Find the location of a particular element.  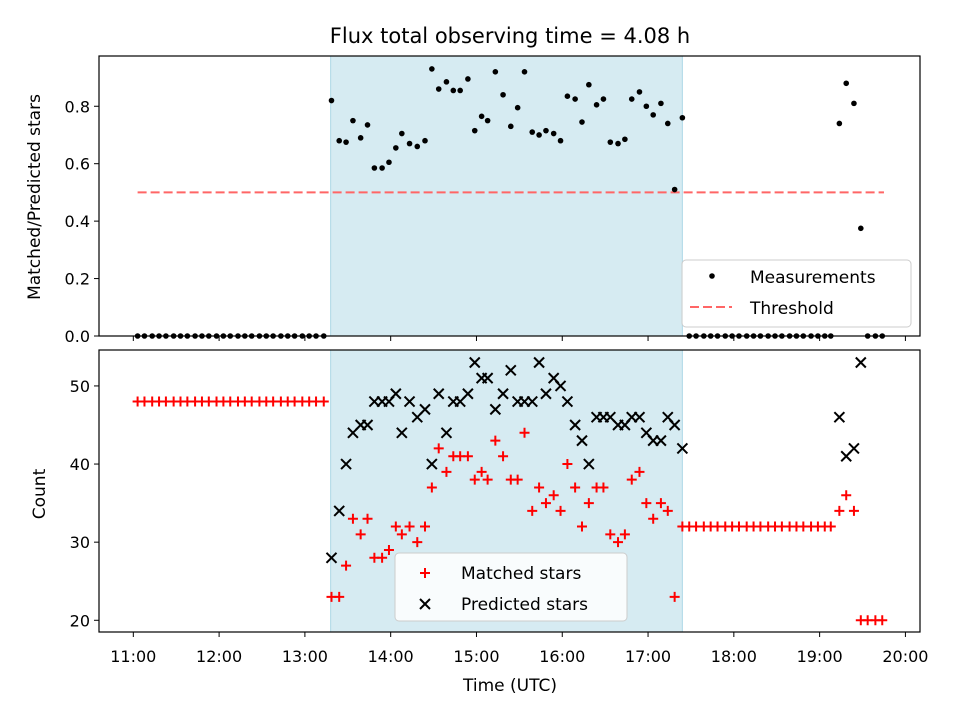

ratio-y-tick-label: 0.0 is located at coordinates (77, 336).